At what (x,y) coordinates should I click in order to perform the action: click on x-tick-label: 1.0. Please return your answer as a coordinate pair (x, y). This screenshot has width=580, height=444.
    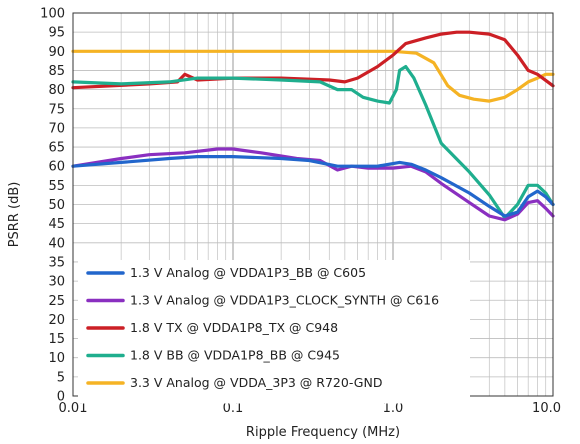
    Looking at the image, I should click on (393, 408).